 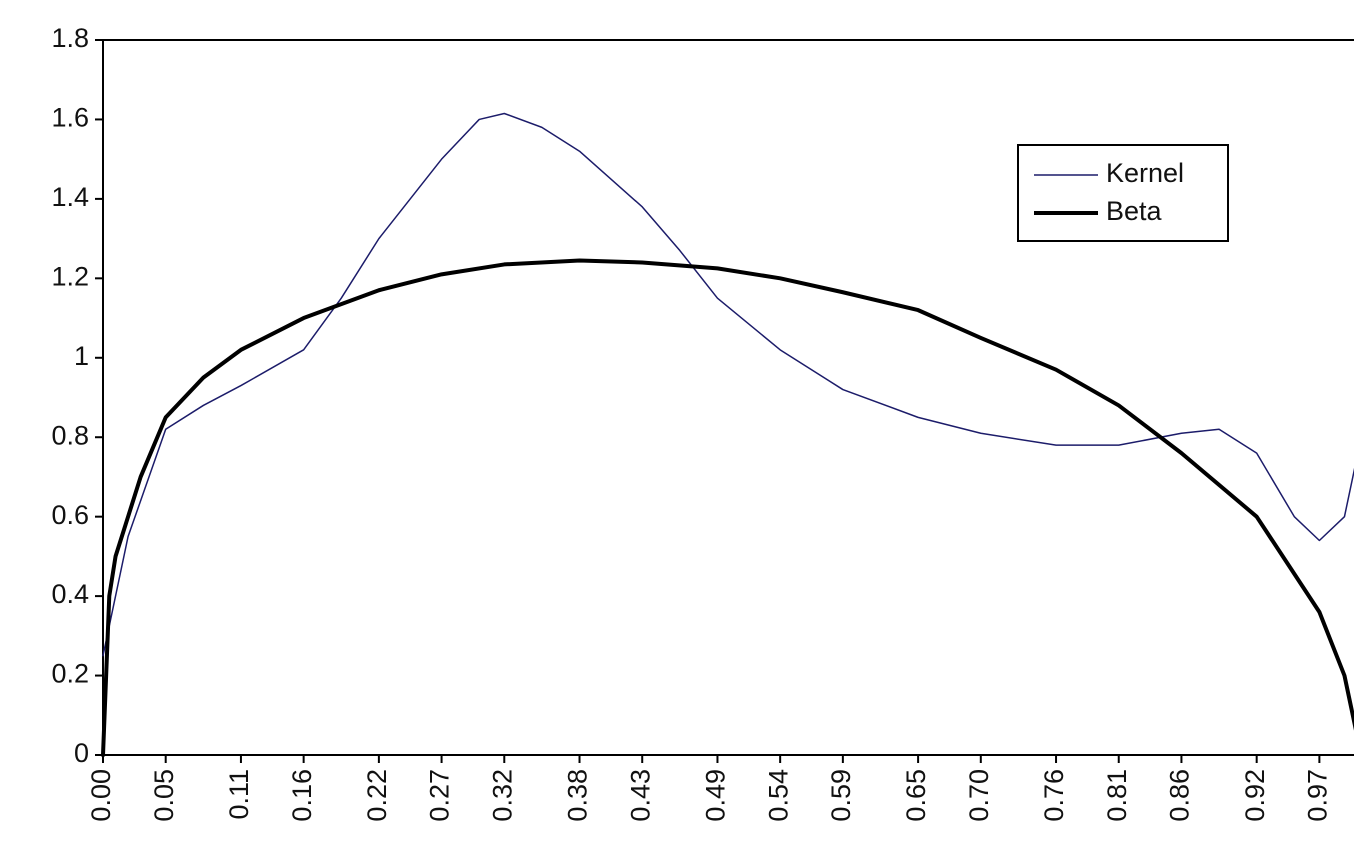 I want to click on y-tick-label: 1.2, so click(x=70, y=276).